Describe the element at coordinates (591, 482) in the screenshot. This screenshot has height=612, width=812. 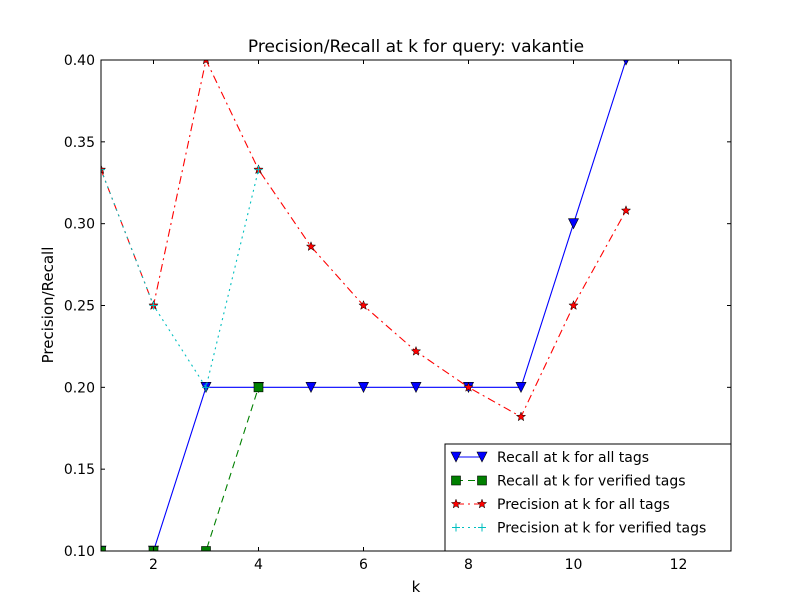
I see `legend-label: Recall at k for verified tags` at that location.